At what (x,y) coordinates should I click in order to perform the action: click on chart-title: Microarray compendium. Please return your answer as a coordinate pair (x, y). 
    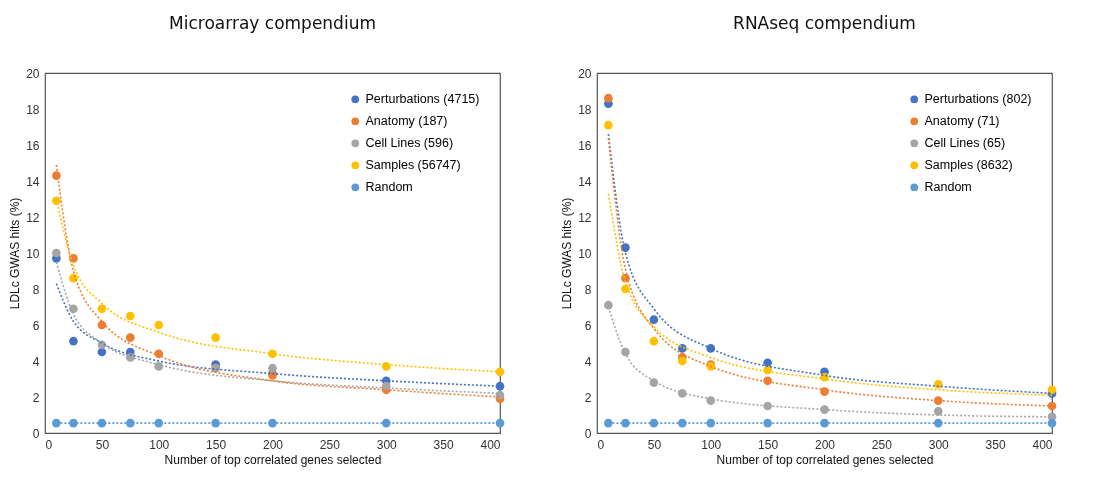
    Looking at the image, I should click on (272, 23).